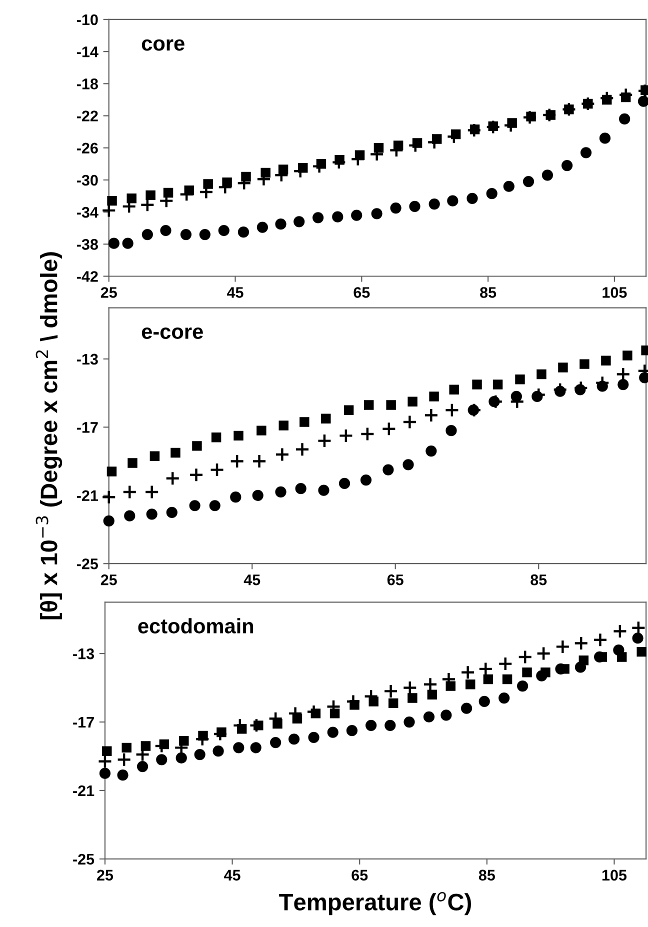  Describe the element at coordinates (87, 212) in the screenshot. I see `y-tick-label: -34` at that location.